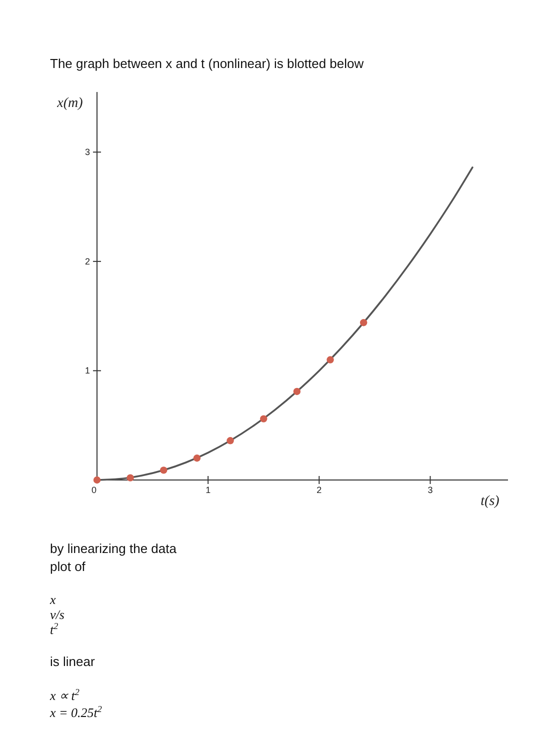 This screenshot has height=747, width=560. Describe the element at coordinates (87, 261) in the screenshot. I see `y-tick-label: 2` at that location.